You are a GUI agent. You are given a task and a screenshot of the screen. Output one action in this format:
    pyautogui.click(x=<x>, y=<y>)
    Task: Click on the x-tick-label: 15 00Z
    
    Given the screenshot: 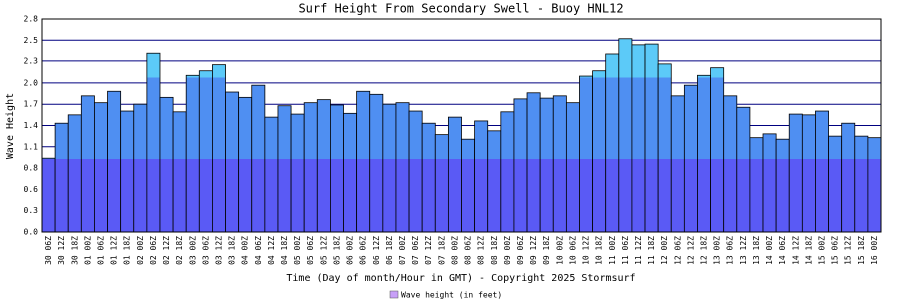 What is the action you would take?
    pyautogui.click(x=822, y=250)
    